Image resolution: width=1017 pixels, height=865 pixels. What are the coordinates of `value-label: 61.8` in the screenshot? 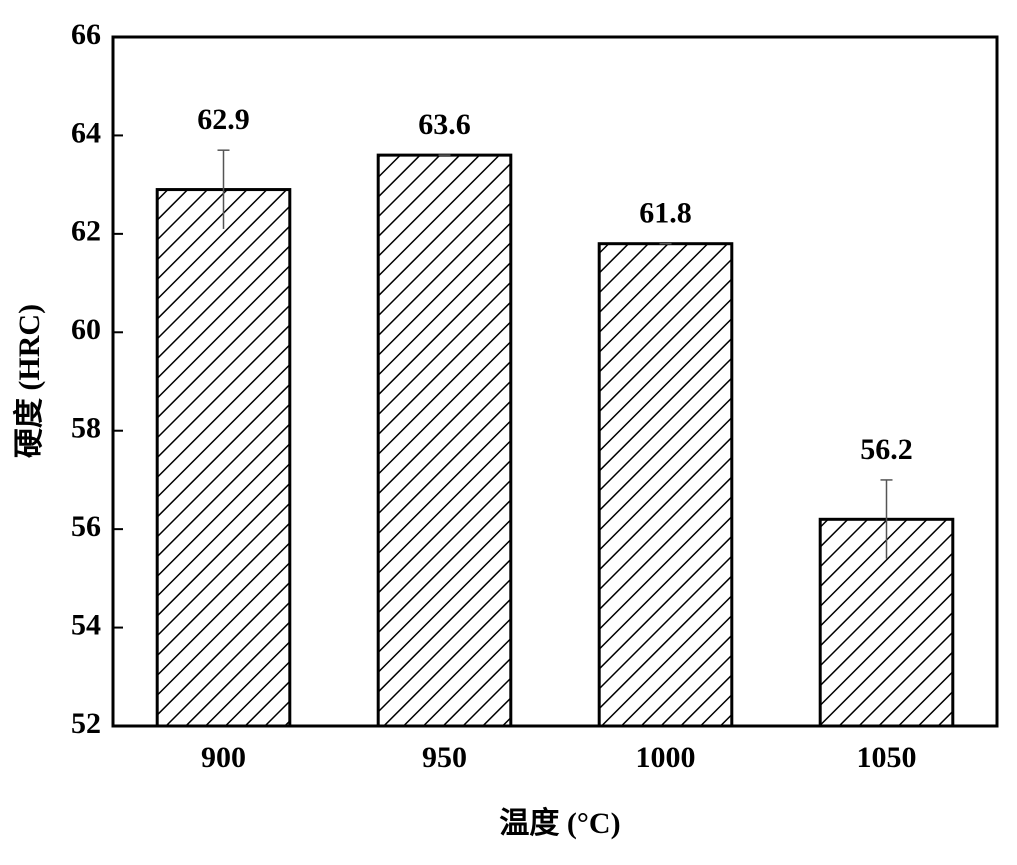 It's located at (665, 213).